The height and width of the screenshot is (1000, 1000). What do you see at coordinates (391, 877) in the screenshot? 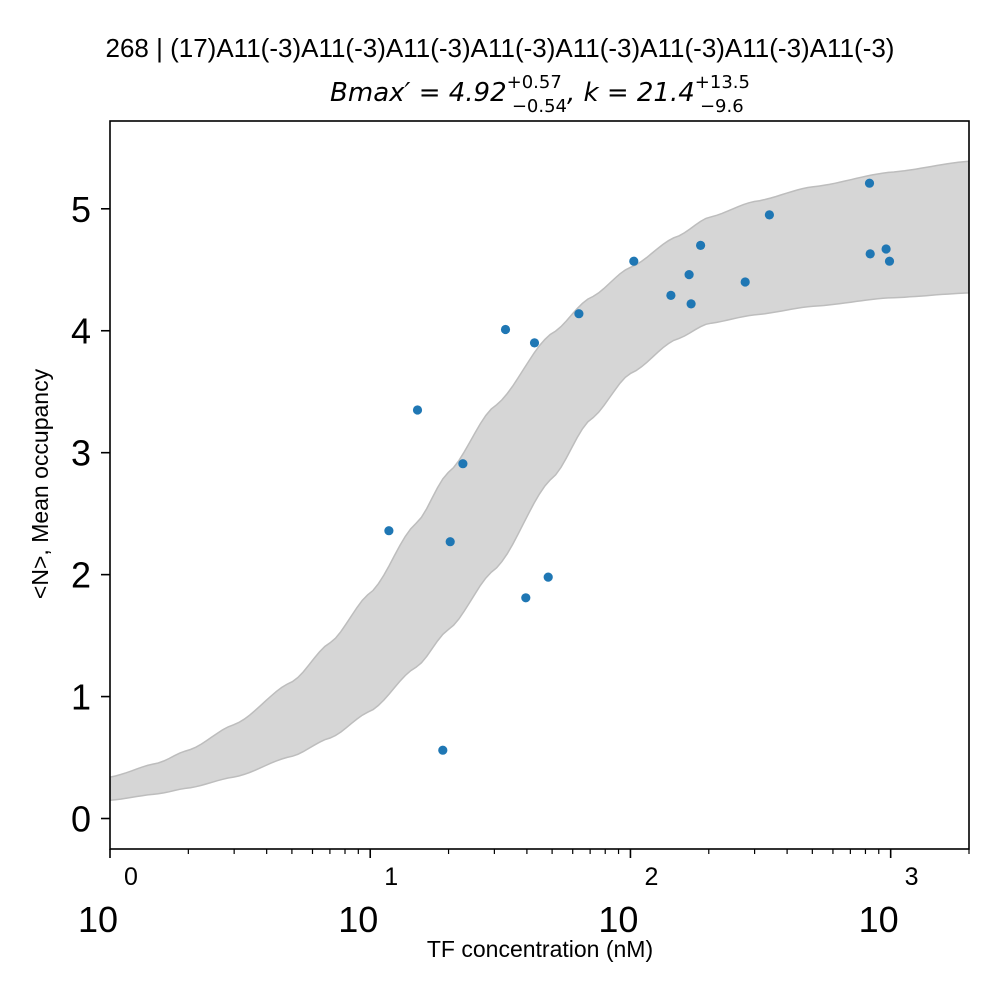
I see `x-tick-exponent: 1` at bounding box center [391, 877].